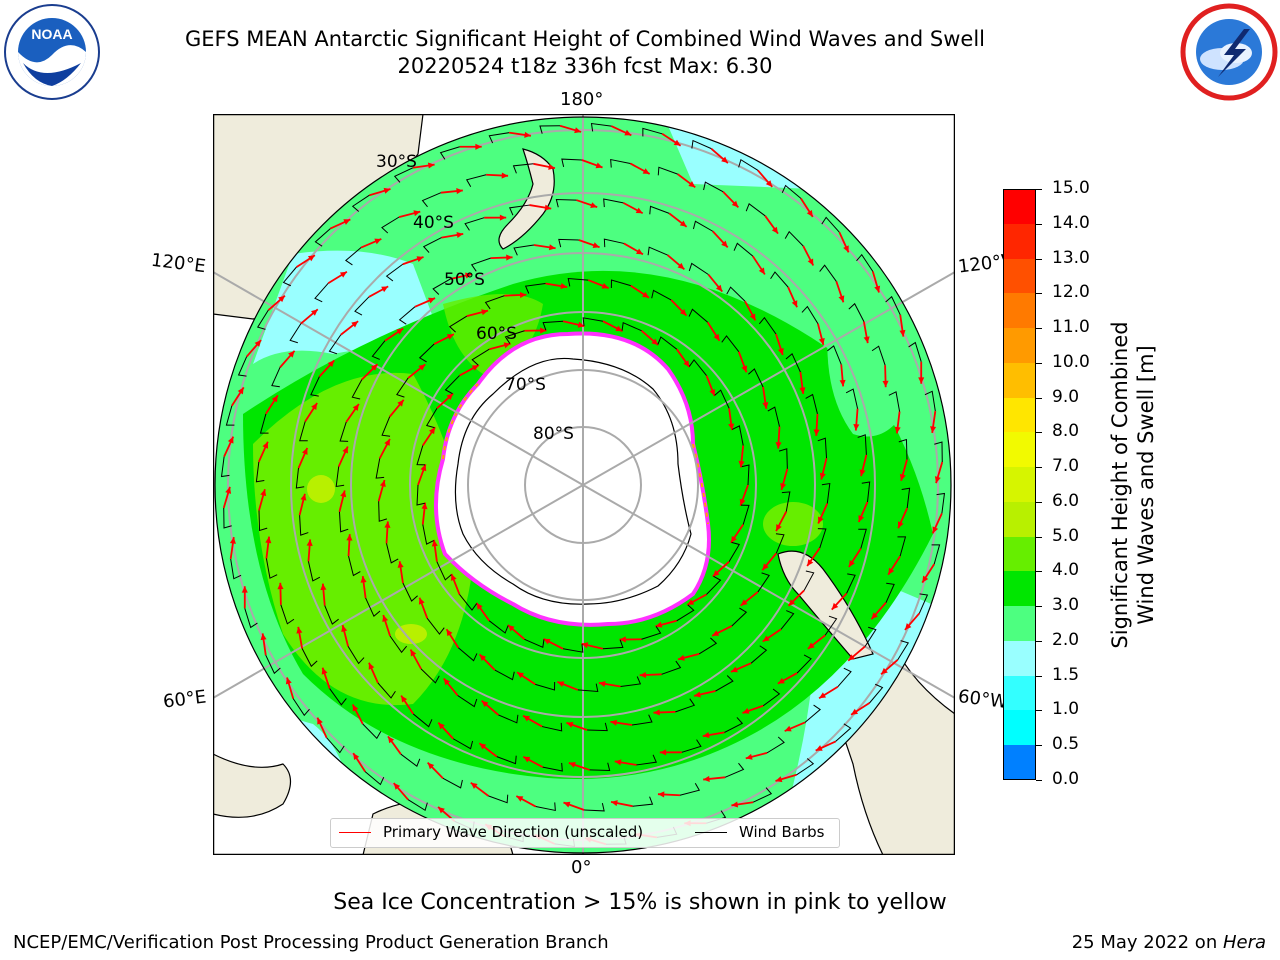 The image size is (1280, 960). Describe the element at coordinates (1066, 466) in the screenshot. I see `colorbar-tick-label: 7.0` at that location.